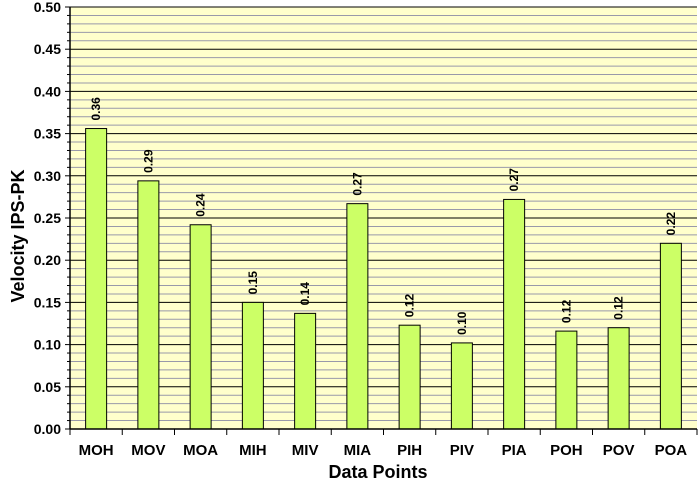 The height and width of the screenshot is (487, 700). I want to click on y-tick-label: 0.05, so click(47, 387).